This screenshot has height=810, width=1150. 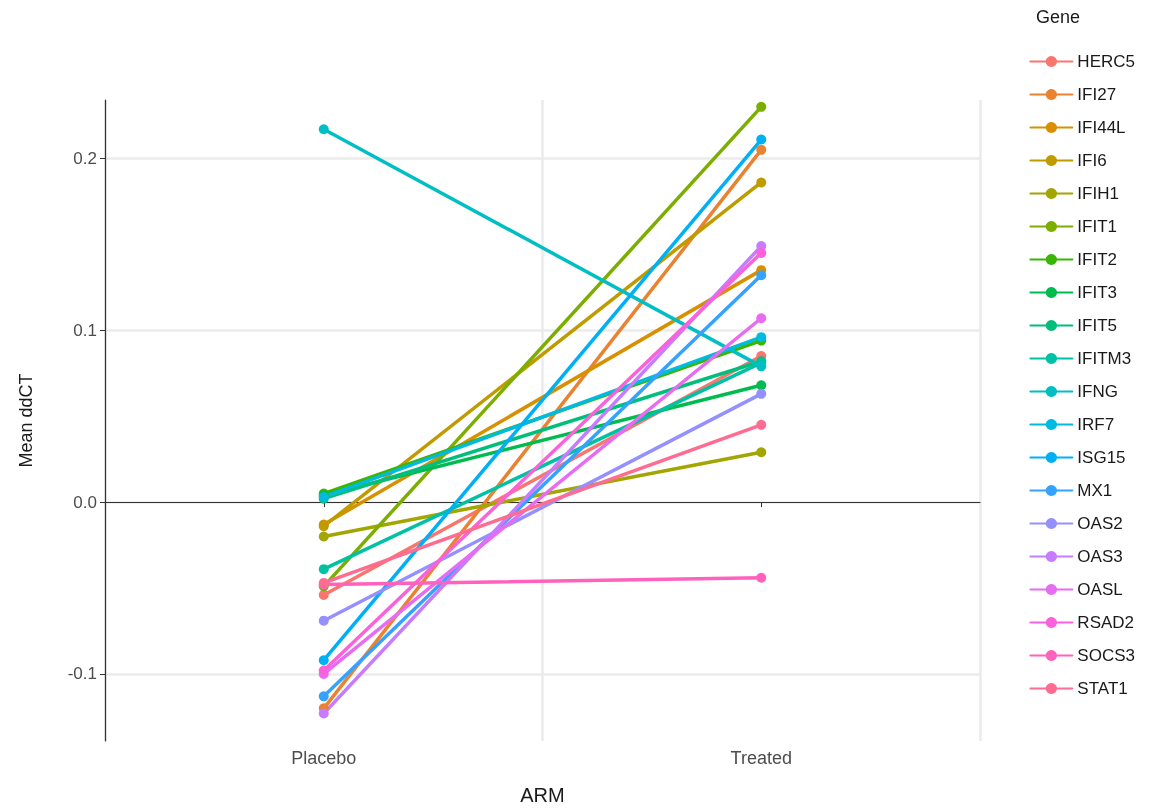 What do you see at coordinates (761, 758) in the screenshot?
I see `x-tick-label: Treated` at bounding box center [761, 758].